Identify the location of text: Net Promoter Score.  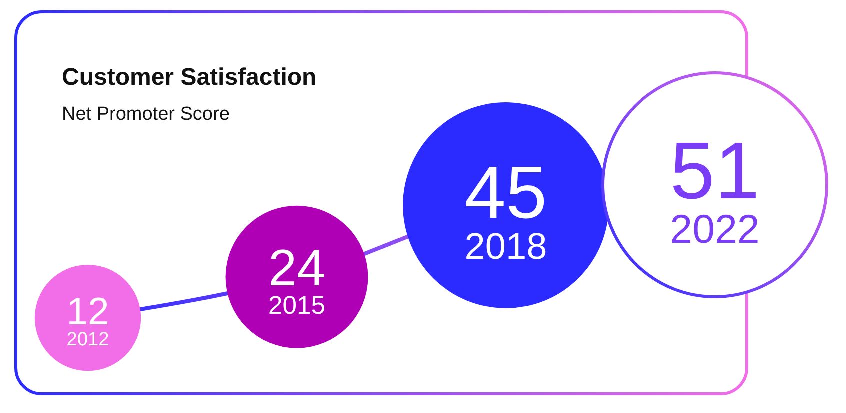
(146, 114).